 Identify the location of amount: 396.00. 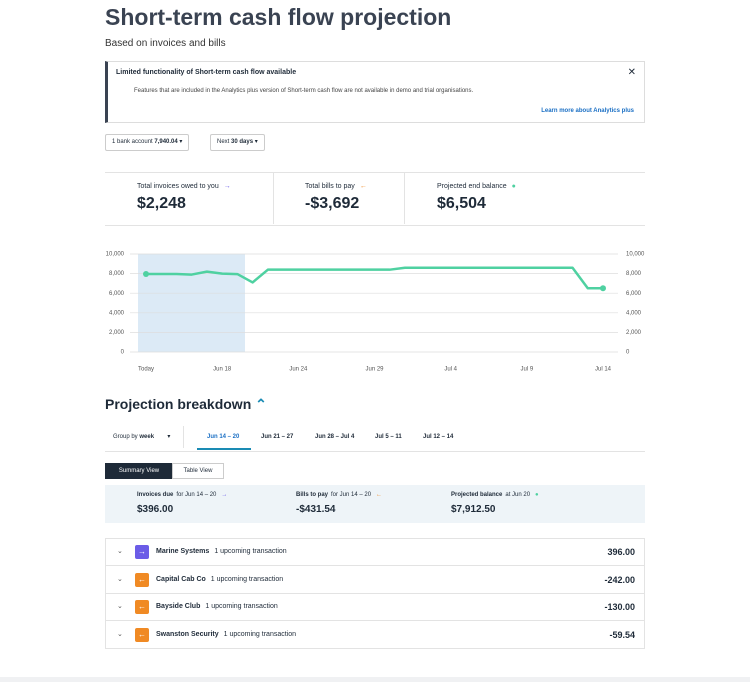
(621, 552).